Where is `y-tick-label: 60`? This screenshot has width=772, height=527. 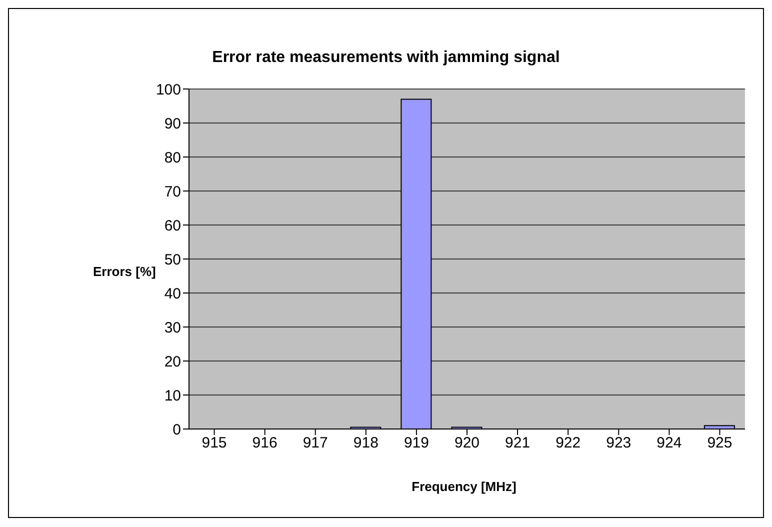
y-tick-label: 60 is located at coordinates (172, 225).